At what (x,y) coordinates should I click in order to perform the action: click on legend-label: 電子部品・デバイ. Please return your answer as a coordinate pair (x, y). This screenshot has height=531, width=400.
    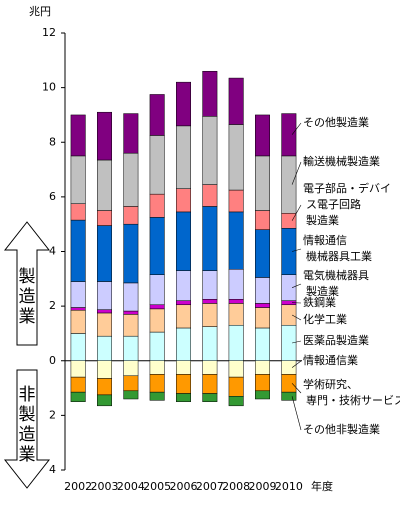
    Looking at the image, I should click on (347, 188).